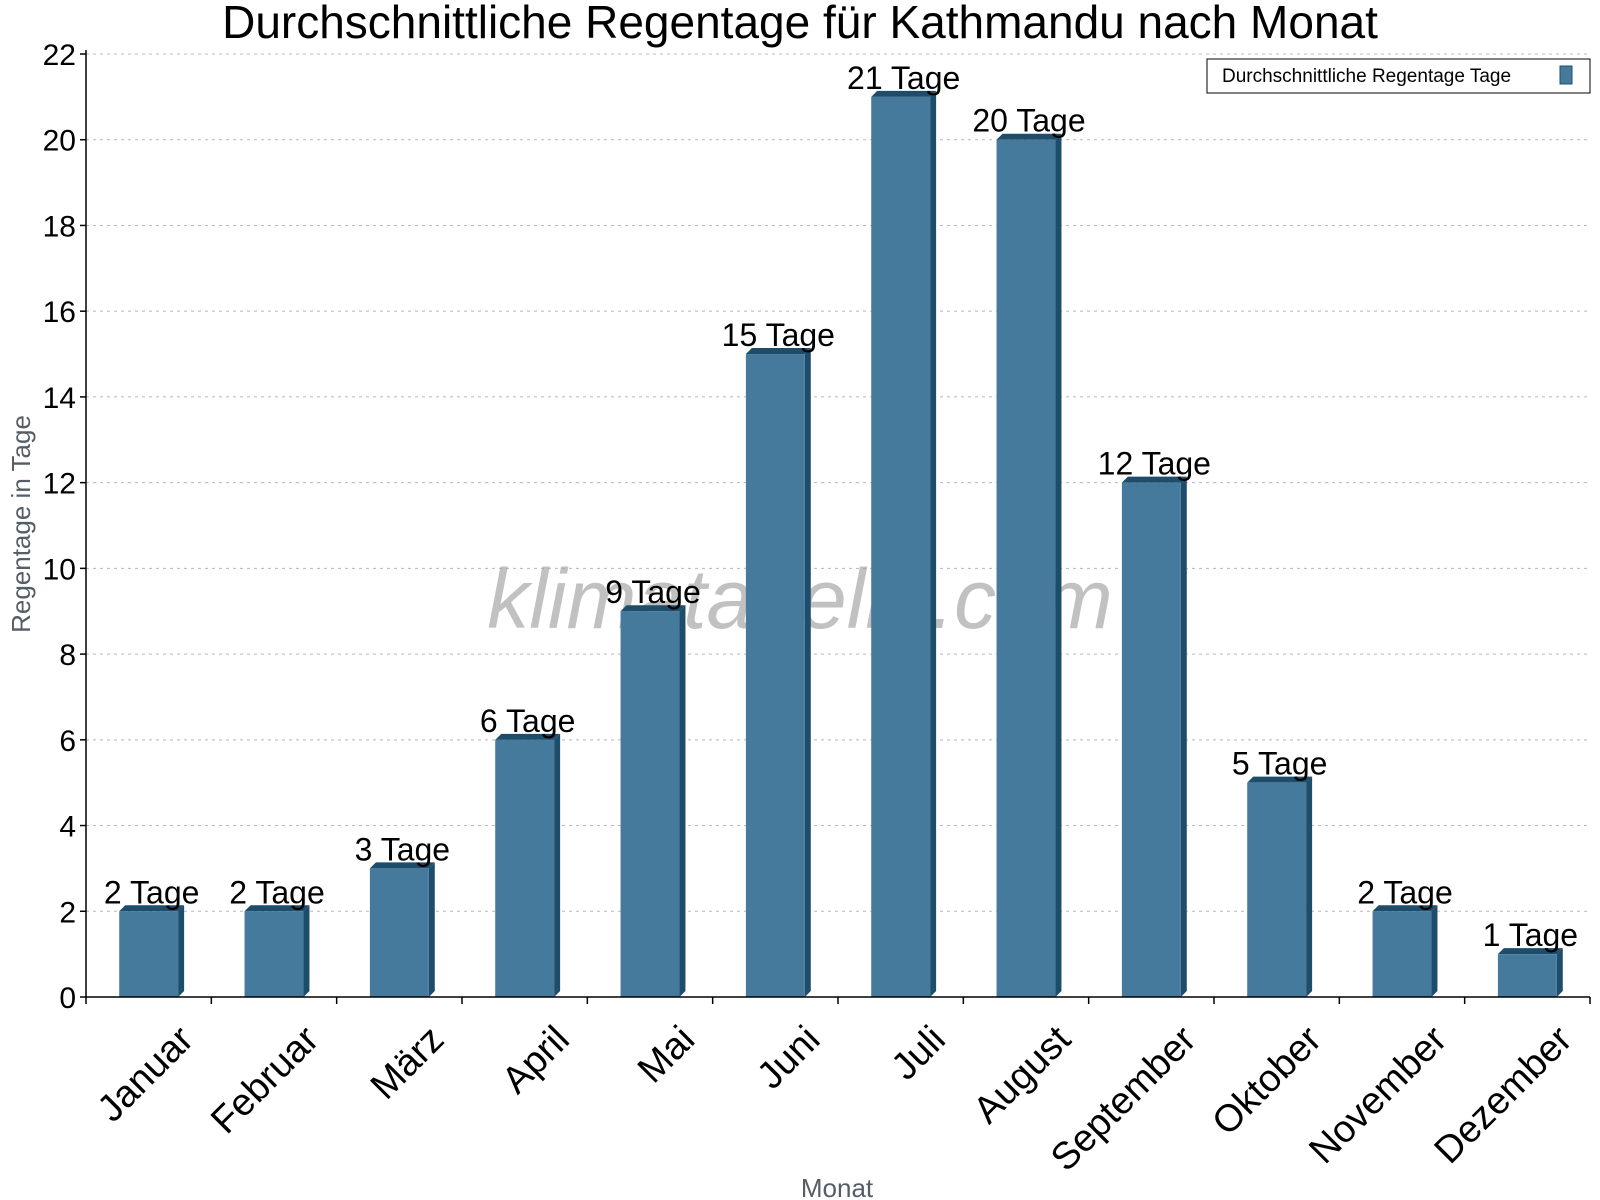 The height and width of the screenshot is (1200, 1600). I want to click on y-tick-label: 10, so click(59, 569).